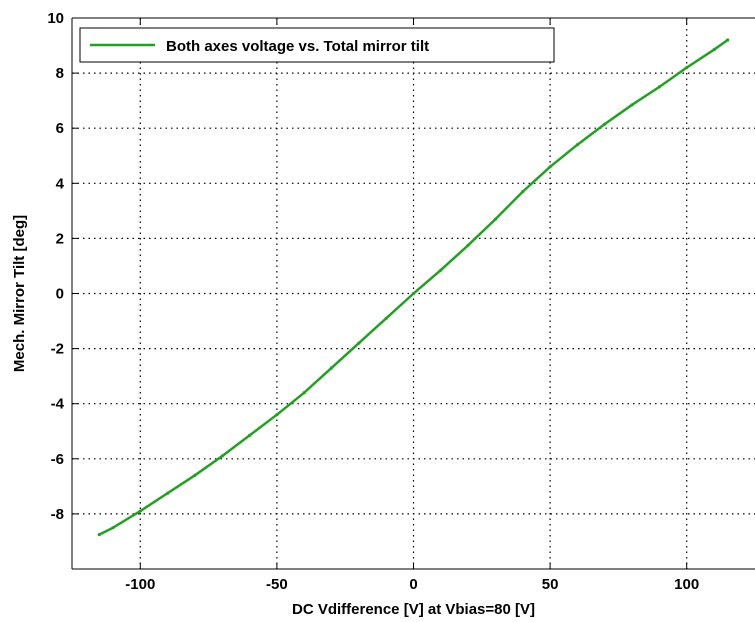 The width and height of the screenshot is (755, 622). What do you see at coordinates (413, 609) in the screenshot?
I see `x-axis-label: DC Vdifference [V] at Vbias=80 [V]` at bounding box center [413, 609].